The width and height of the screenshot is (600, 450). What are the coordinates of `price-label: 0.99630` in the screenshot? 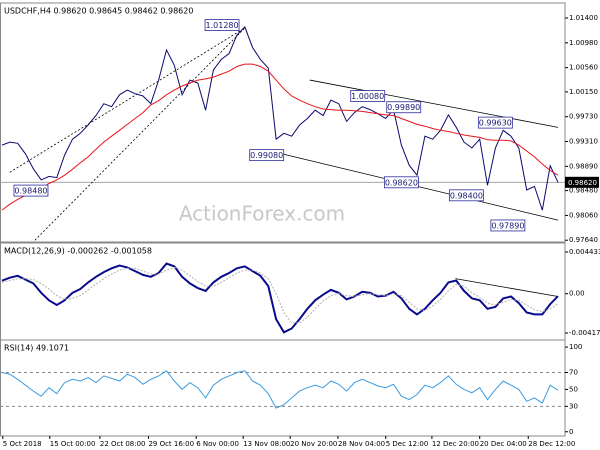 It's located at (495, 123).